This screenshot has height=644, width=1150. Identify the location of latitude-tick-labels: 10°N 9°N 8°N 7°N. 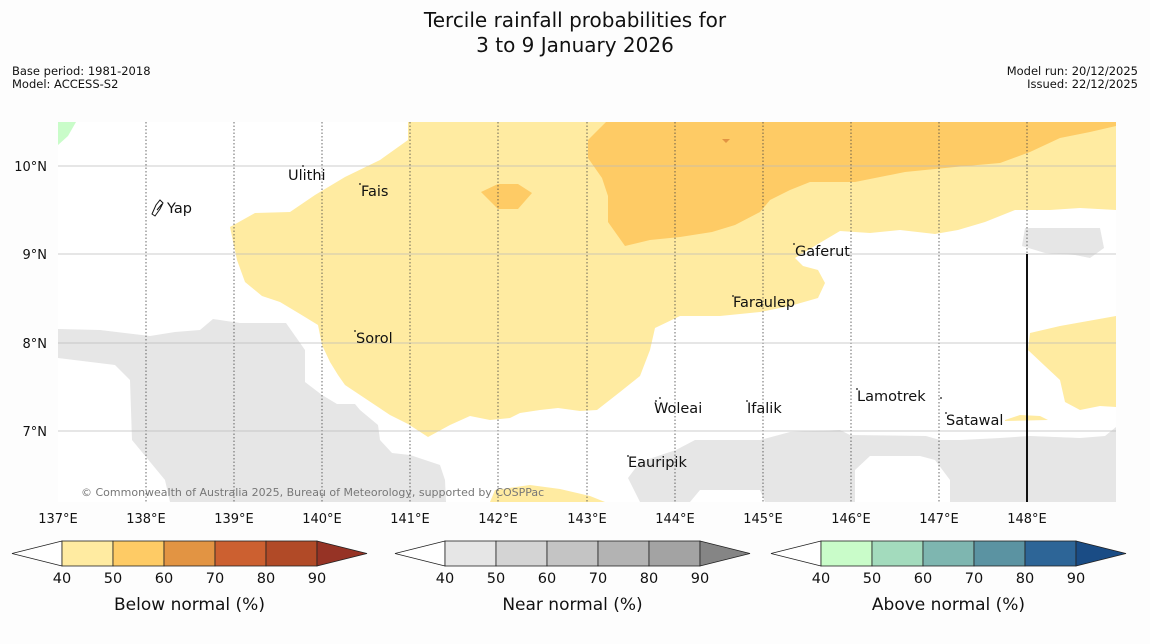
(30, 300).